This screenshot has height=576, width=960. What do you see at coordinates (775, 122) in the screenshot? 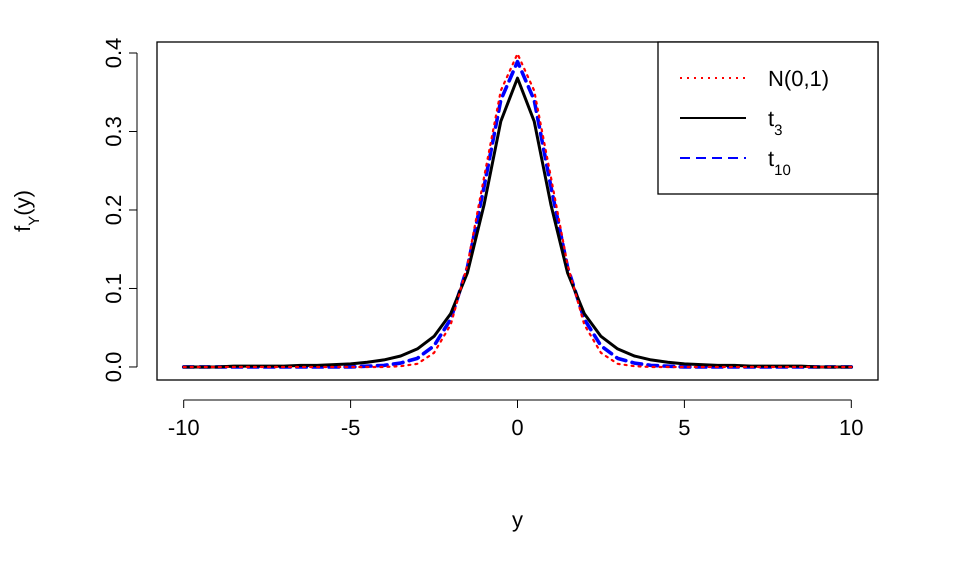
I see `legend-label: t$_{3}$` at bounding box center [775, 122].